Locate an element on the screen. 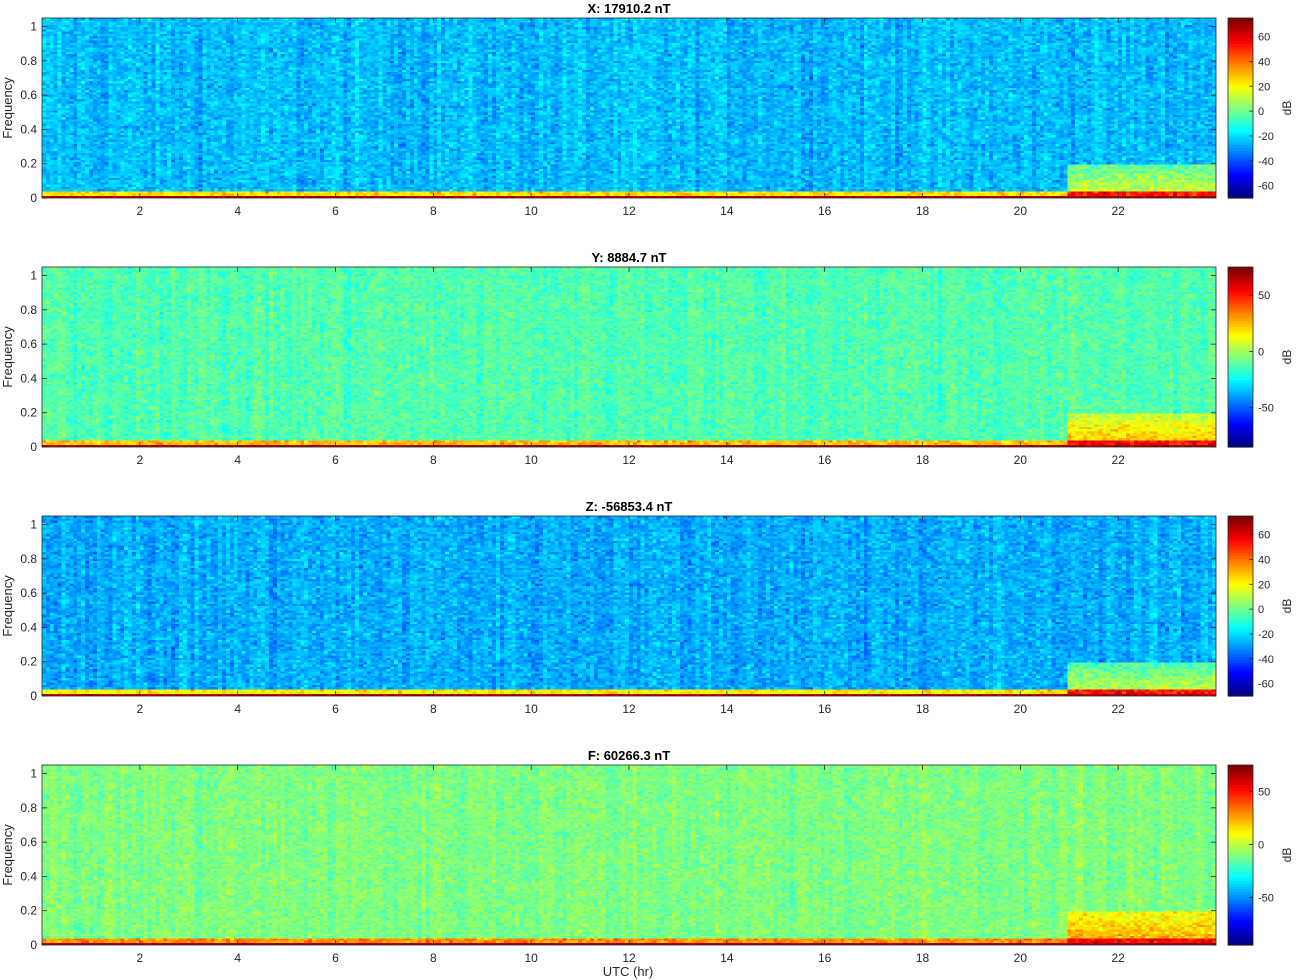 This screenshot has height=980, width=1297. x-tick-label: 20 is located at coordinates (1021, 709).